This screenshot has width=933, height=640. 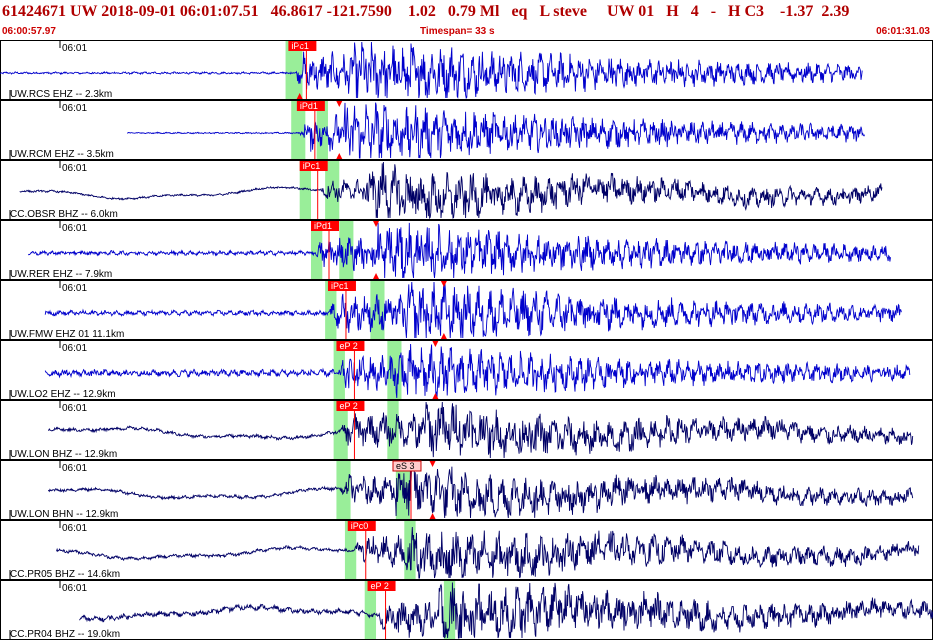 I want to click on start-time: 06:00:57.97, so click(x=29, y=31).